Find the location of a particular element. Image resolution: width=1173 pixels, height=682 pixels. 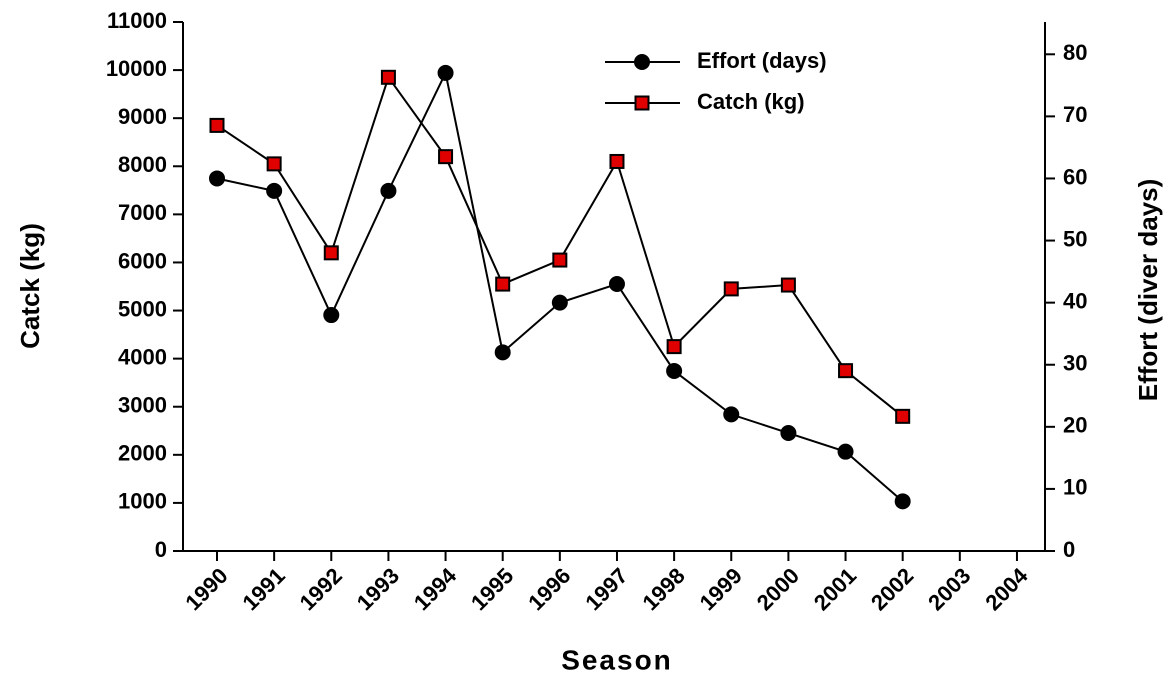

y-tick-label: 9000 is located at coordinates (142, 116).